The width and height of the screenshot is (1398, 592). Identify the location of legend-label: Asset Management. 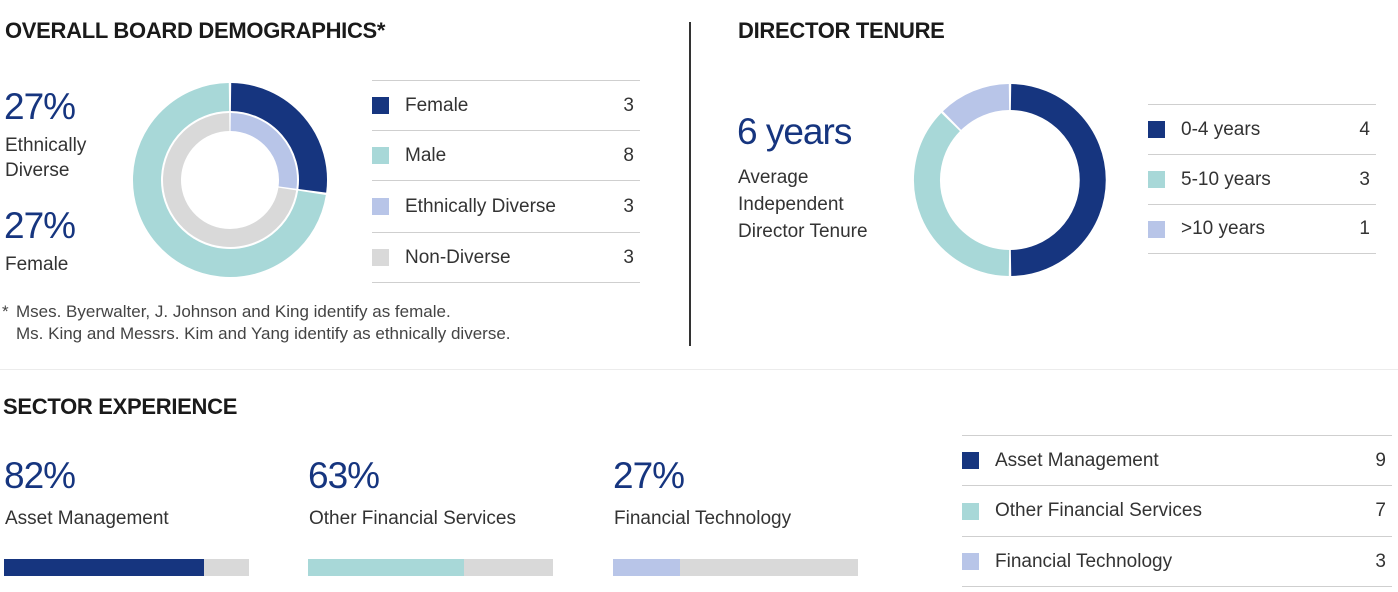
(1077, 460).